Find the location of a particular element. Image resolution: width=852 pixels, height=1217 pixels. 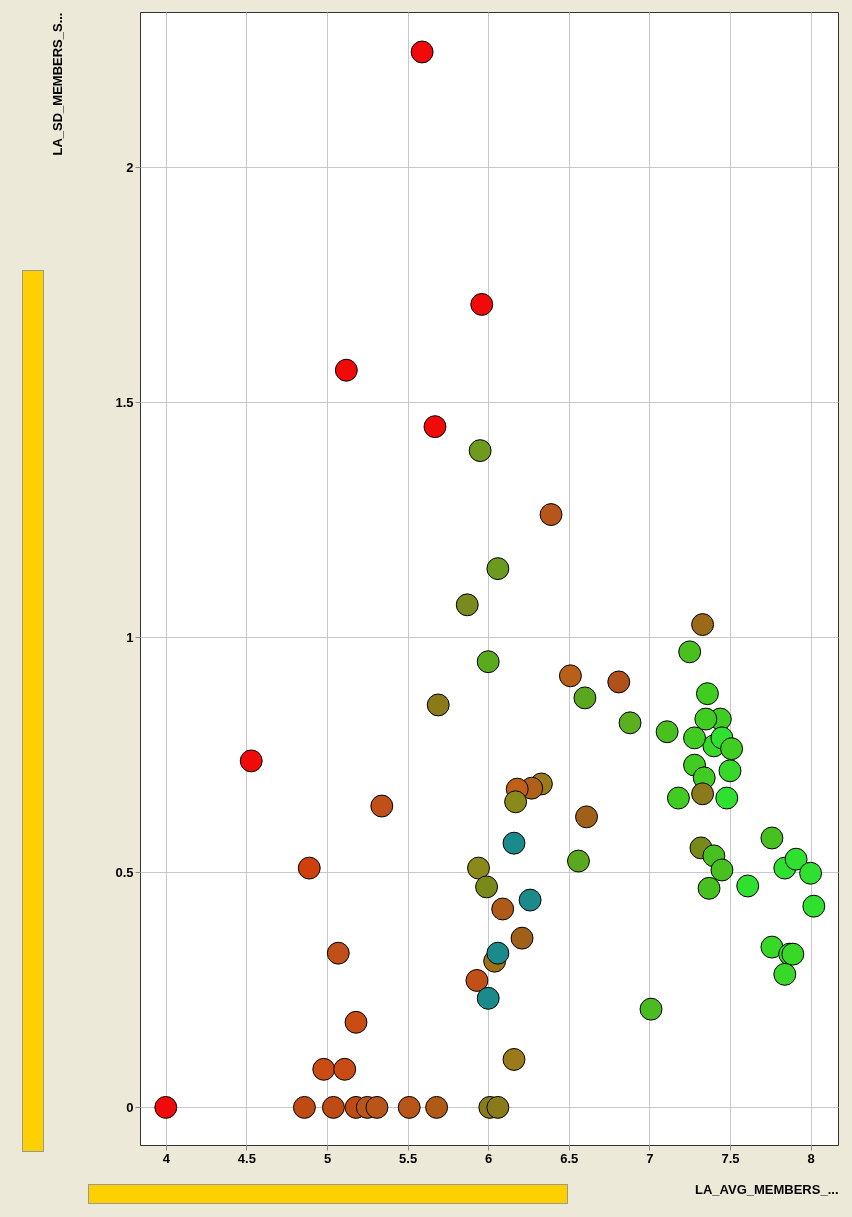

x-tick-label: 7.5 is located at coordinates (730, 1158).